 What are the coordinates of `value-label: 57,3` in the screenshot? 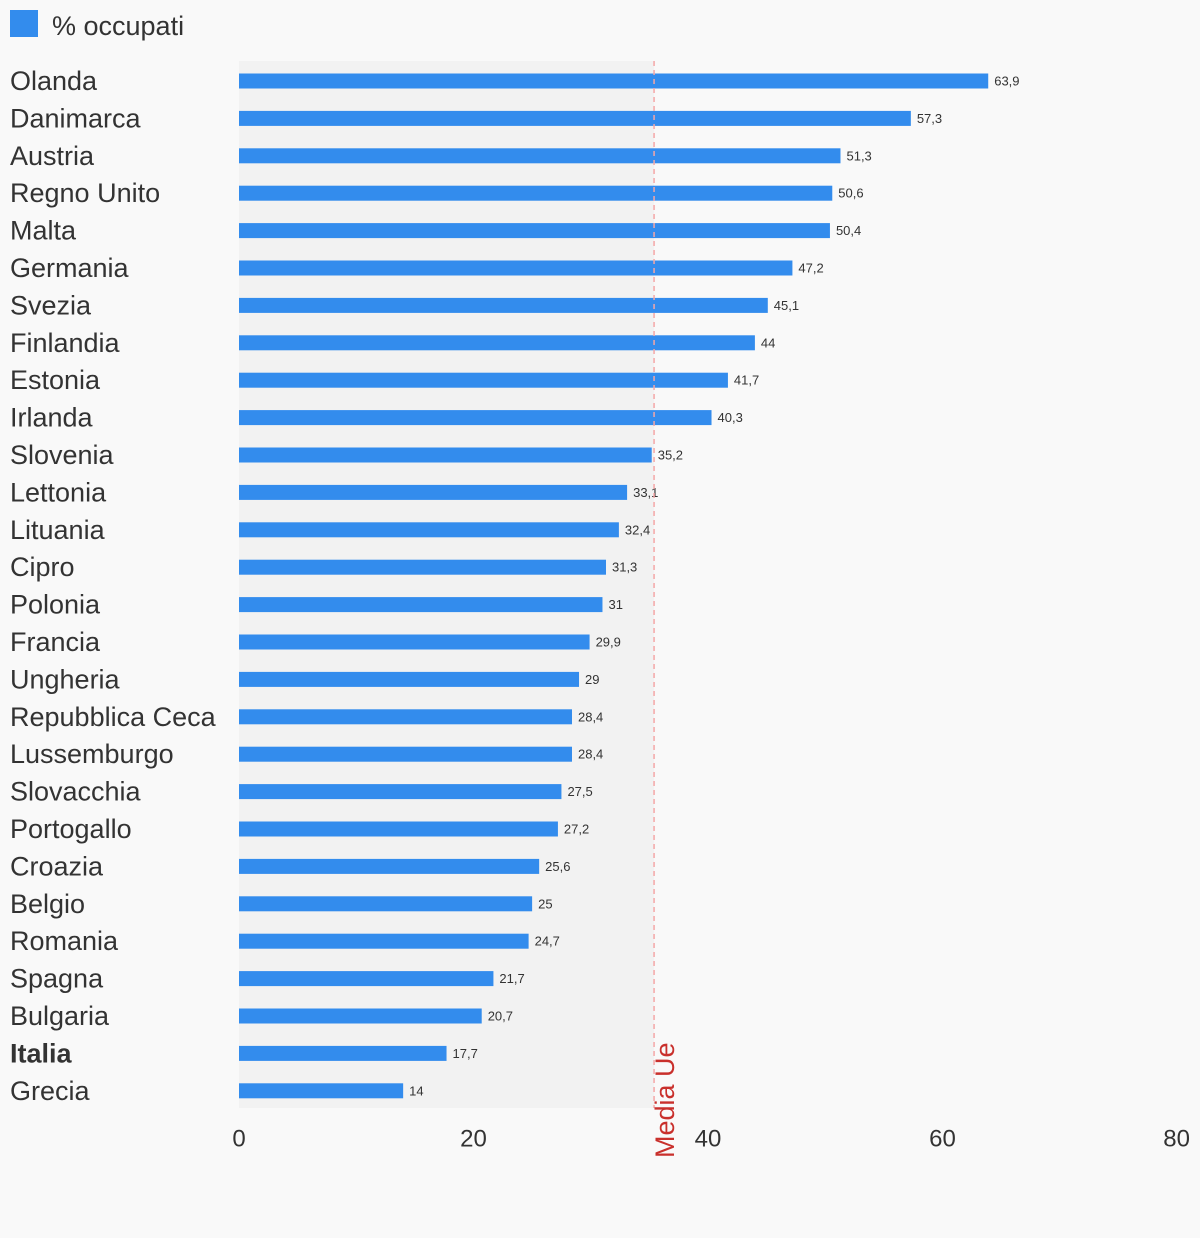 It's located at (929, 118).